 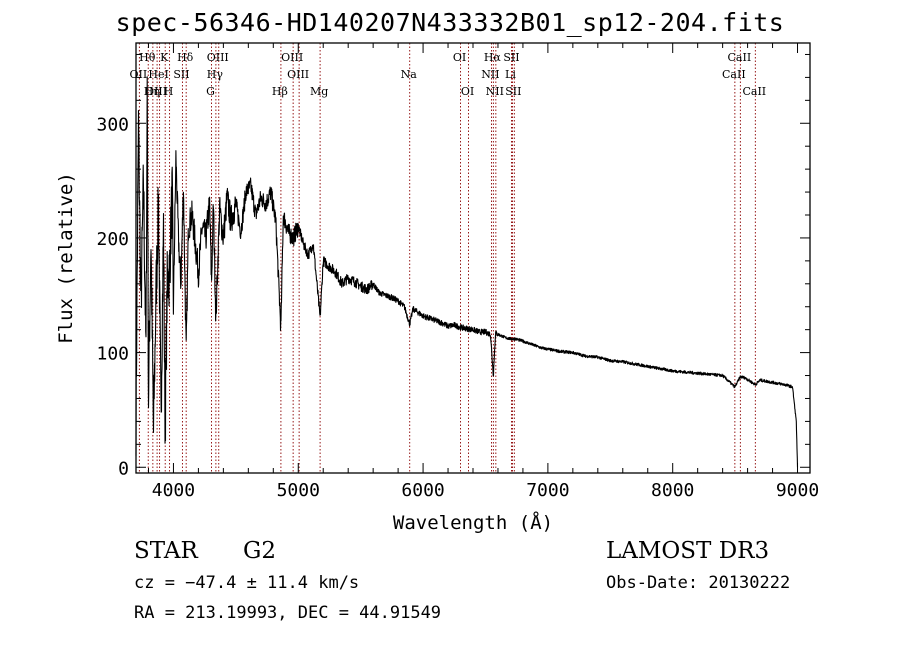 What do you see at coordinates (688, 551) in the screenshot?
I see `survey-name: LAMOST DR3` at bounding box center [688, 551].